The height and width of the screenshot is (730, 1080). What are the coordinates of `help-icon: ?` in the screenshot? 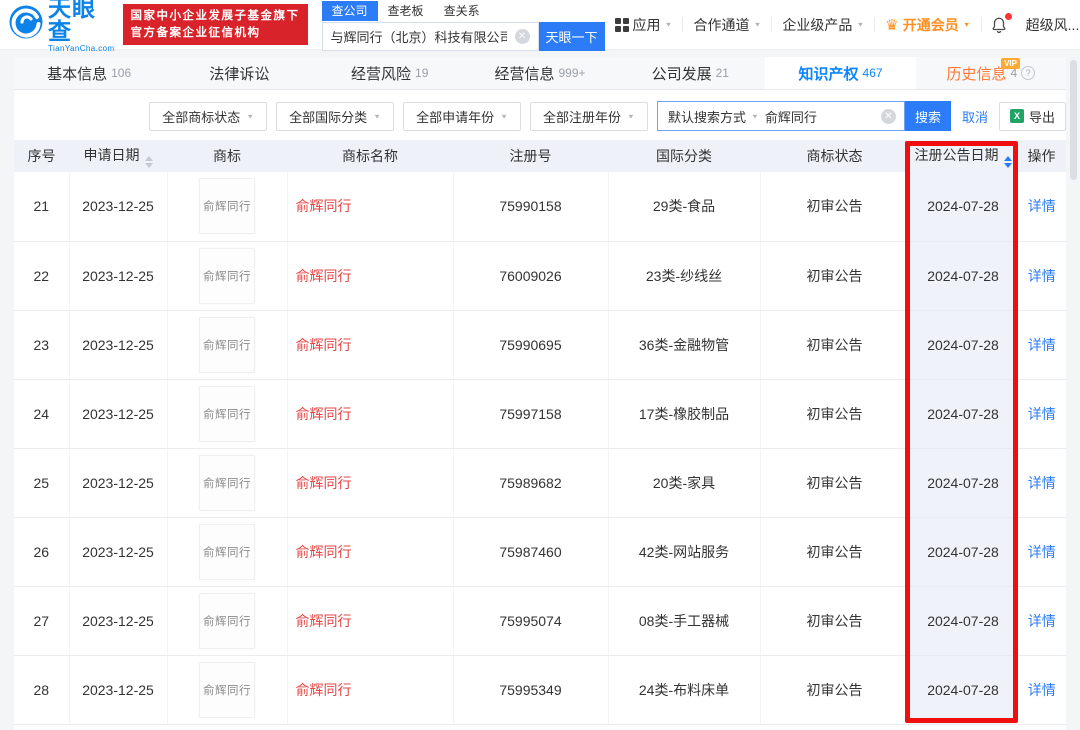 It's located at (1028, 73).